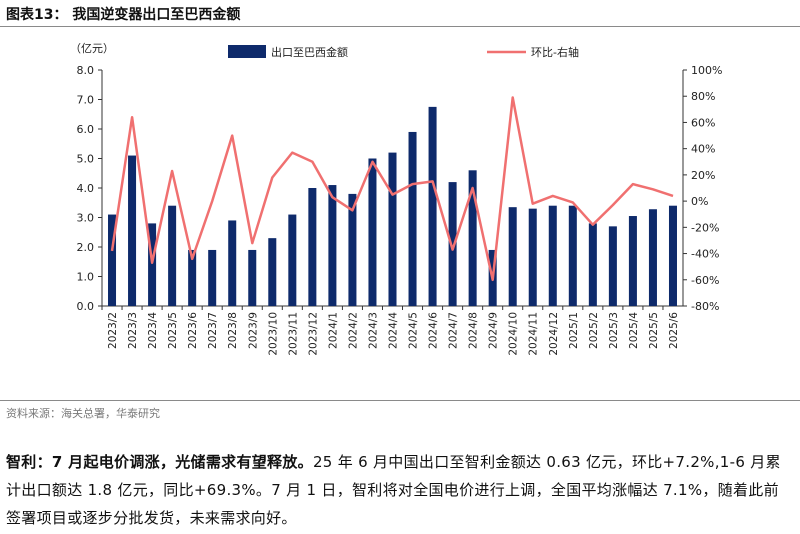 The width and height of the screenshot is (800, 534). Describe the element at coordinates (312, 247) in the screenshot. I see `bar-2023/12` at that location.